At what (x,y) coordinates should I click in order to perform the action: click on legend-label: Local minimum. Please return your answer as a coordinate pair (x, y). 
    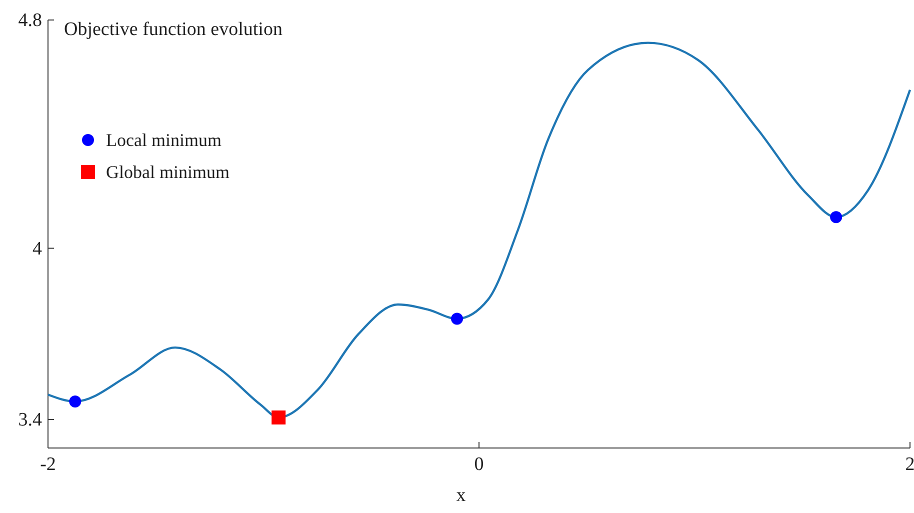
    Looking at the image, I should click on (164, 140).